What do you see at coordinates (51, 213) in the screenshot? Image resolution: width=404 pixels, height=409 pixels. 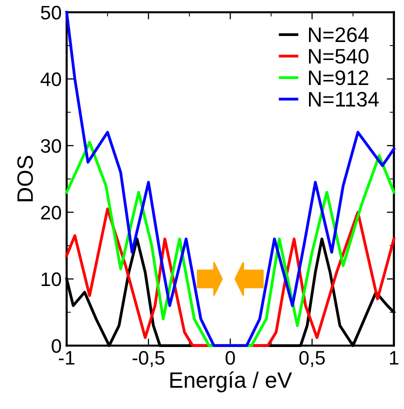 I see `y-tick-label: 20` at bounding box center [51, 213].